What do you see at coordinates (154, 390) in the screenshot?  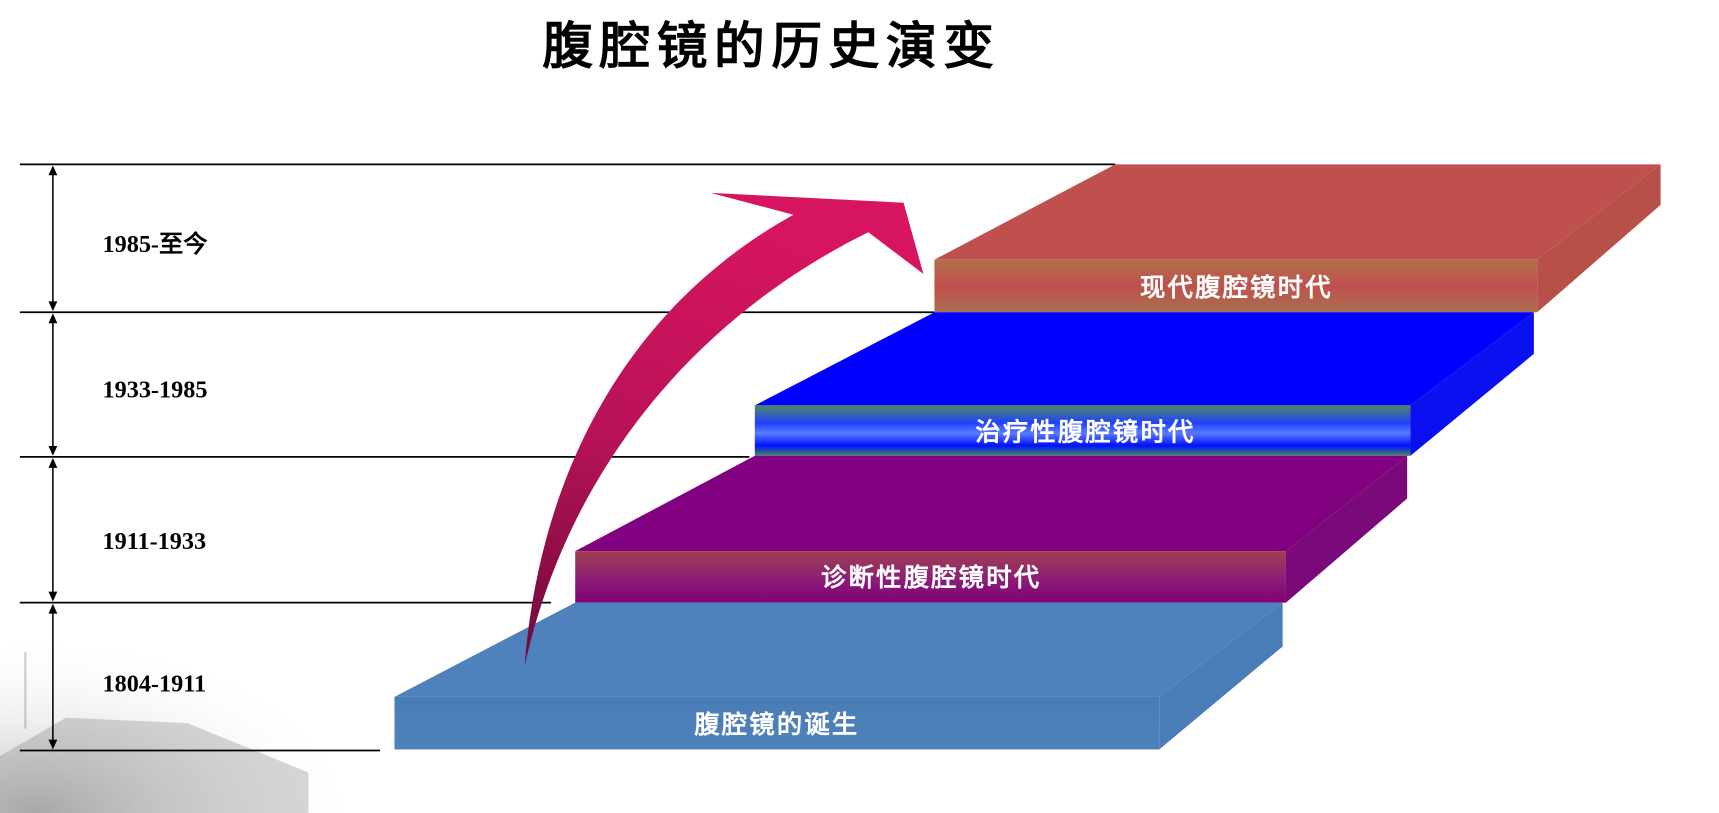 I see `period-label: 1933-1985` at bounding box center [154, 390].